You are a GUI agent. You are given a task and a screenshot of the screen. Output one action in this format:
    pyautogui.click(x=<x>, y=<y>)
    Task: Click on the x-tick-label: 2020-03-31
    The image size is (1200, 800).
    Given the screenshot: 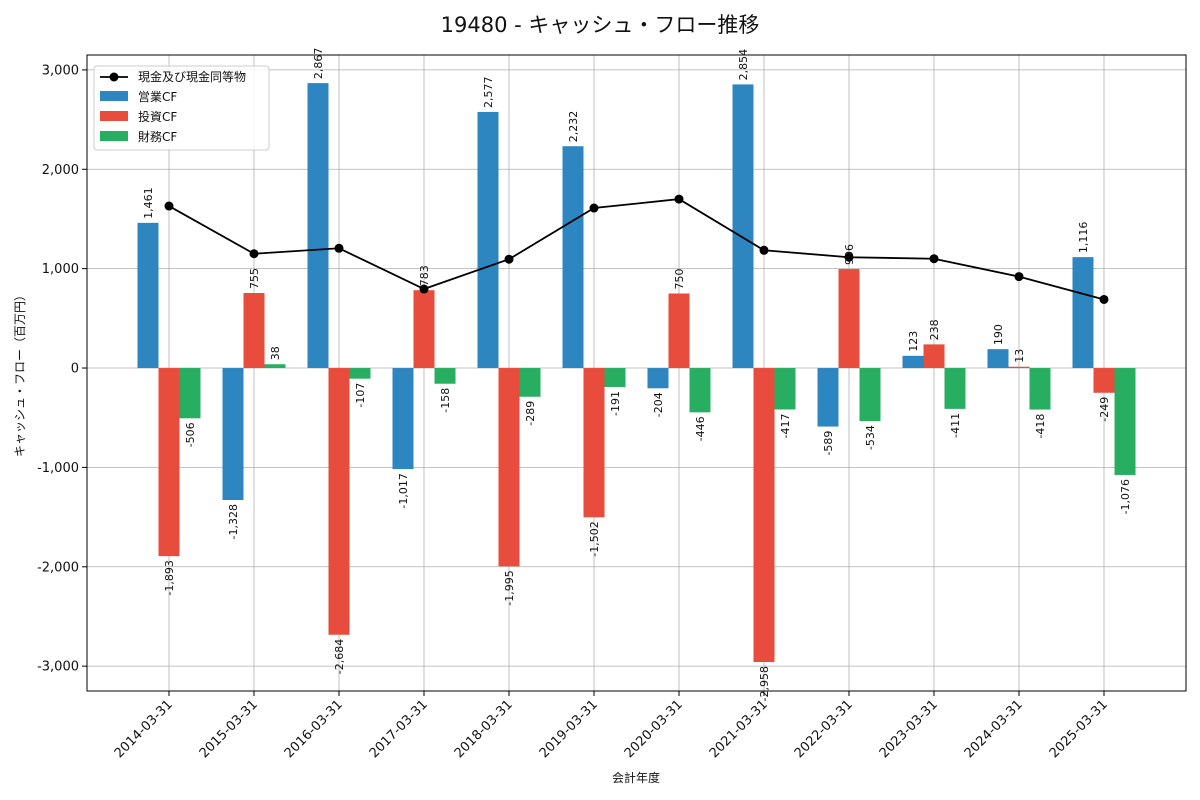 What is the action you would take?
    pyautogui.click(x=654, y=729)
    